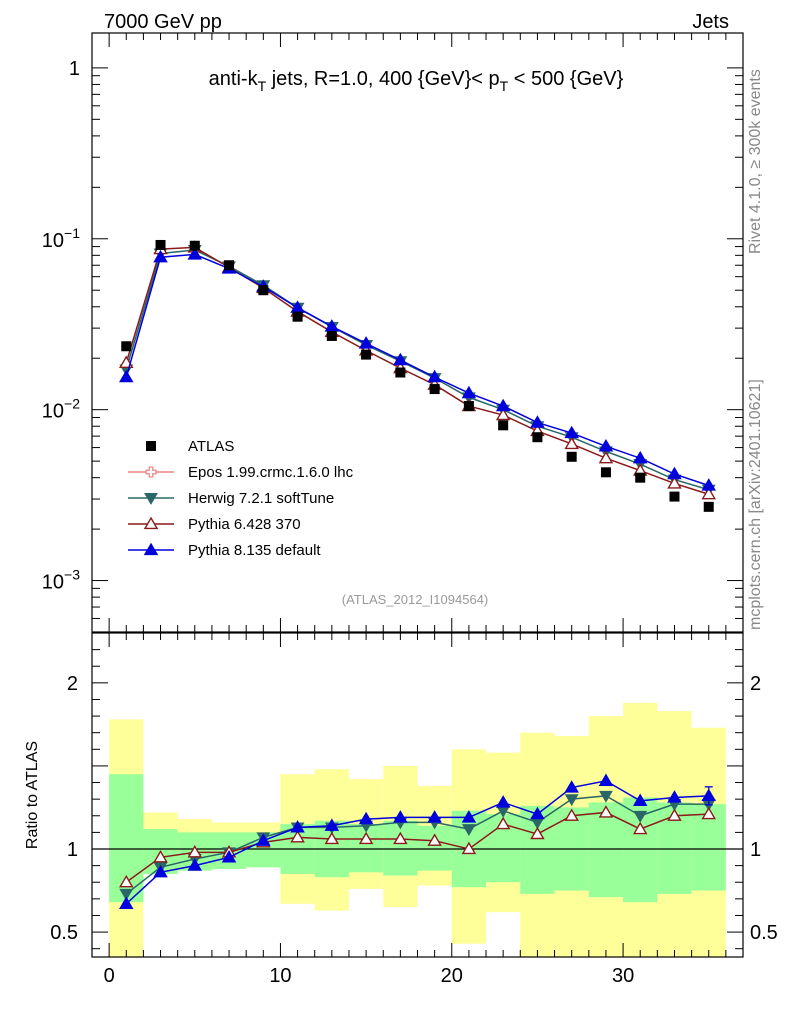  I want to click on legend-marker-pythia-8-135-default, so click(151, 549).